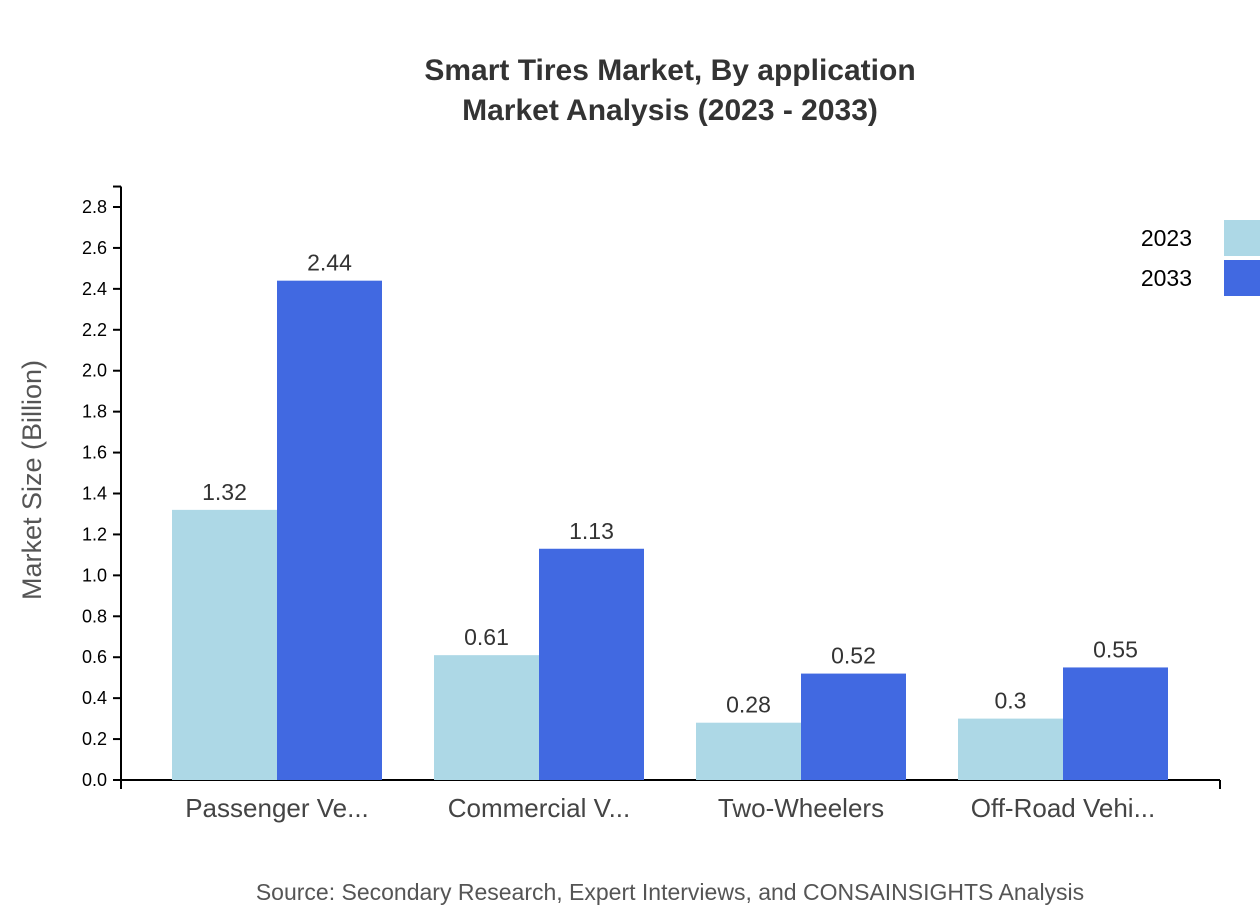 The height and width of the screenshot is (920, 1260). I want to click on y-tick-label: 0.4, so click(94, 698).